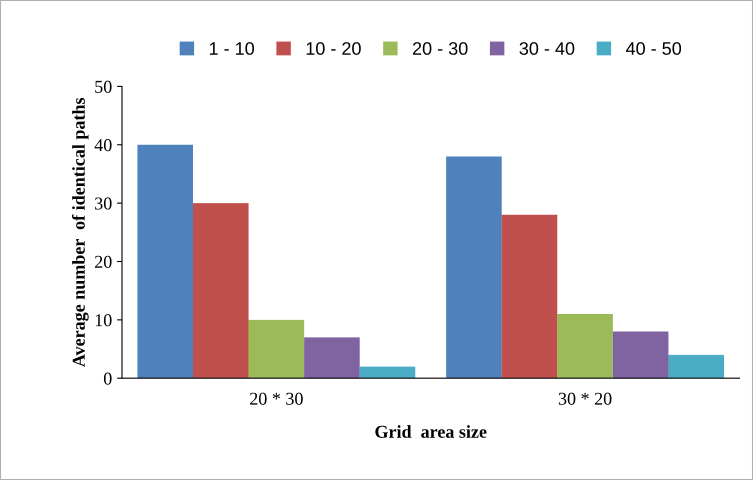 This screenshot has width=753, height=480. What do you see at coordinates (103, 145) in the screenshot?
I see `y-tick-label: 40` at bounding box center [103, 145].